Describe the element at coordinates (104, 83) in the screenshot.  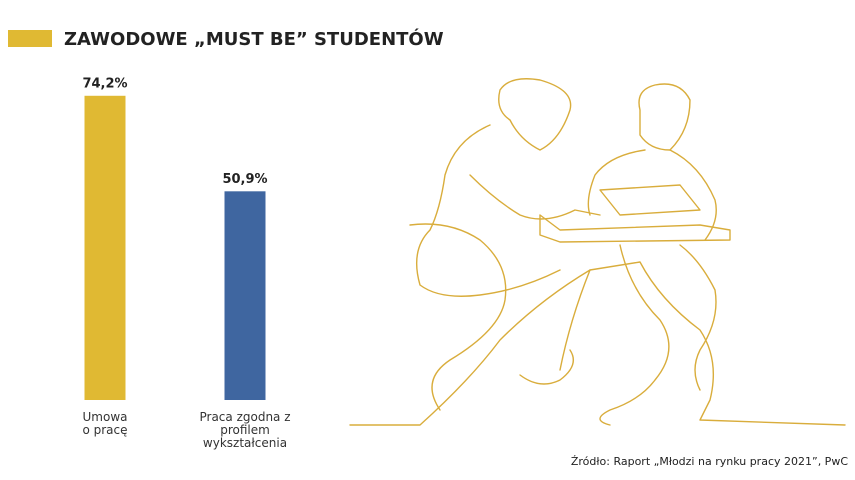
I see `value-label: 74,2%` at that location.